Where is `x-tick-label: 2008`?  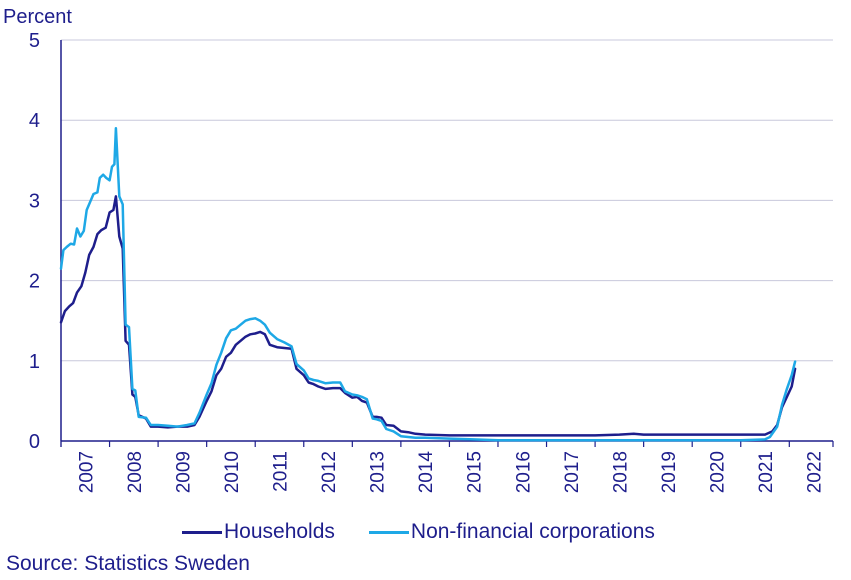
x-tick-label: 2008 is located at coordinates (135, 472).